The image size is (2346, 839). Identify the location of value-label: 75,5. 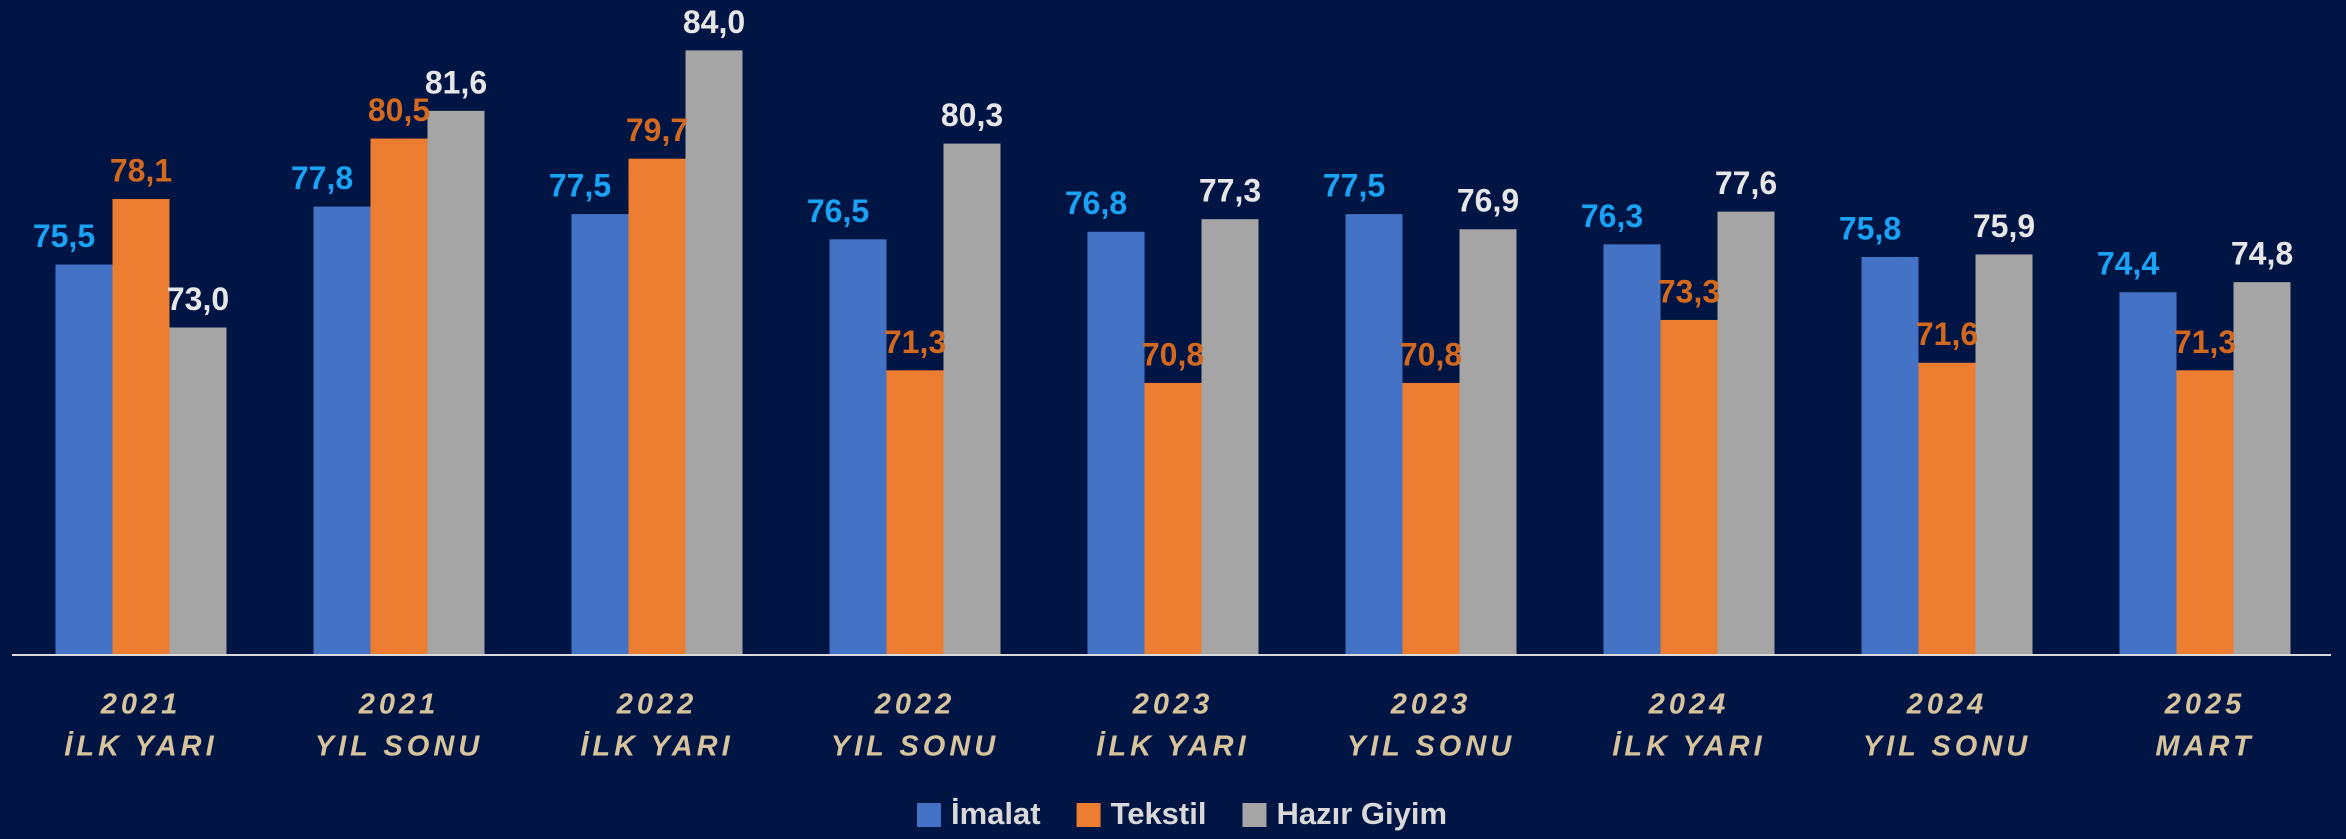
(64, 236).